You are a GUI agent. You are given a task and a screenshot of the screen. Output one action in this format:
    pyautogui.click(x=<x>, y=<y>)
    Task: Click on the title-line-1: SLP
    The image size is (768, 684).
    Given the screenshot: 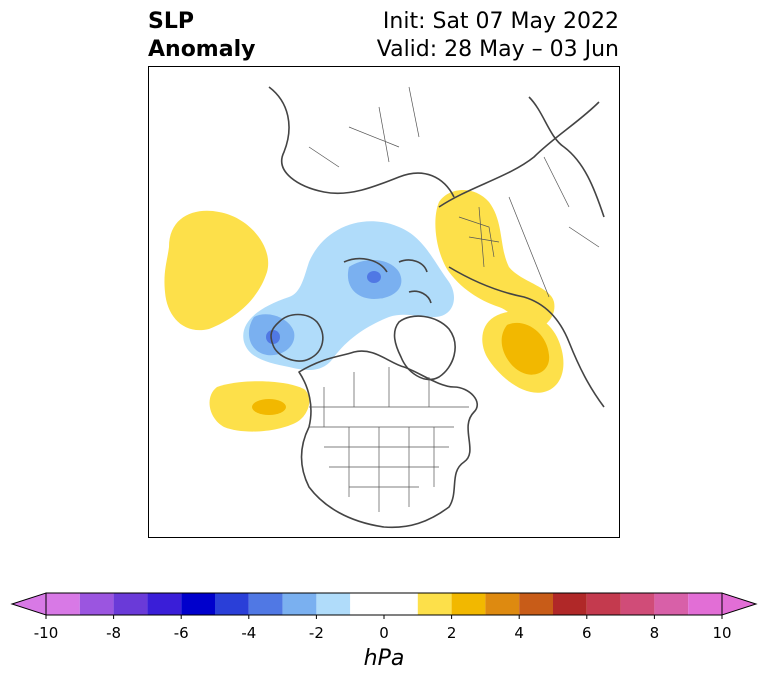 What is the action you would take?
    pyautogui.click(x=171, y=21)
    